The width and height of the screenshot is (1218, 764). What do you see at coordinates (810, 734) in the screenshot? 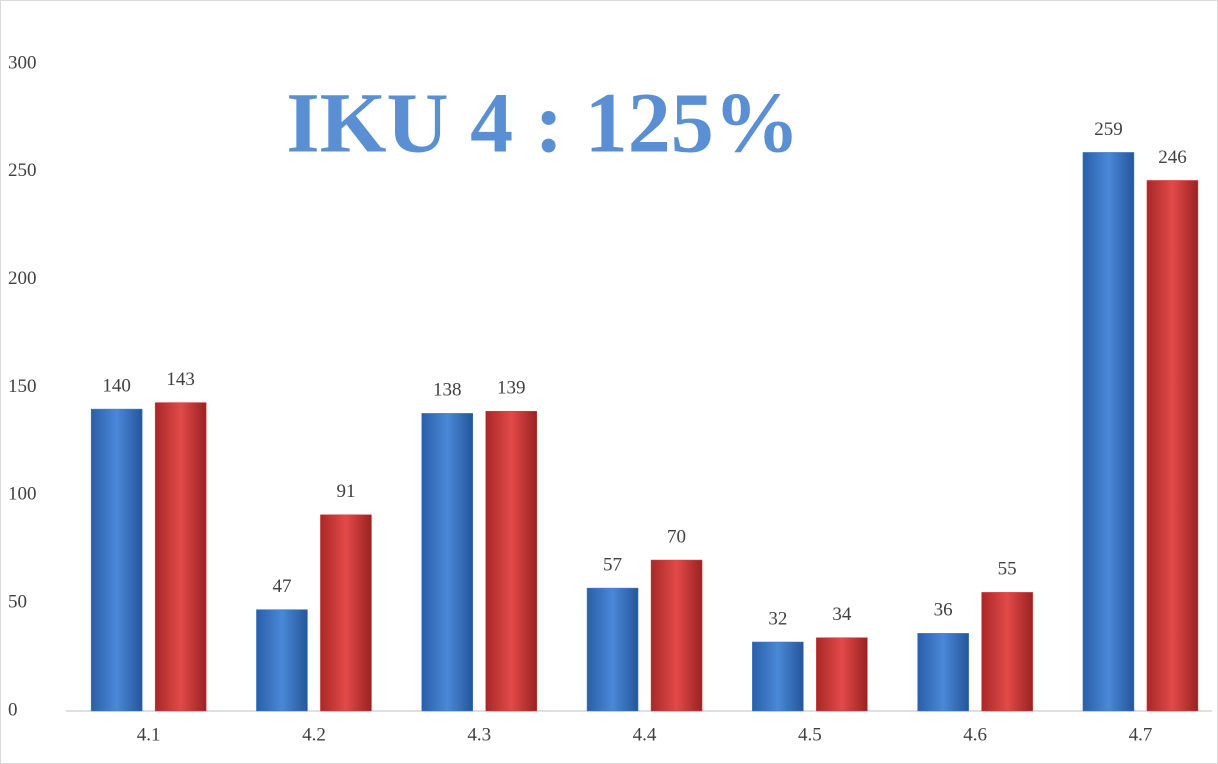
I see `x-tick-label: 4.5` at bounding box center [810, 734].